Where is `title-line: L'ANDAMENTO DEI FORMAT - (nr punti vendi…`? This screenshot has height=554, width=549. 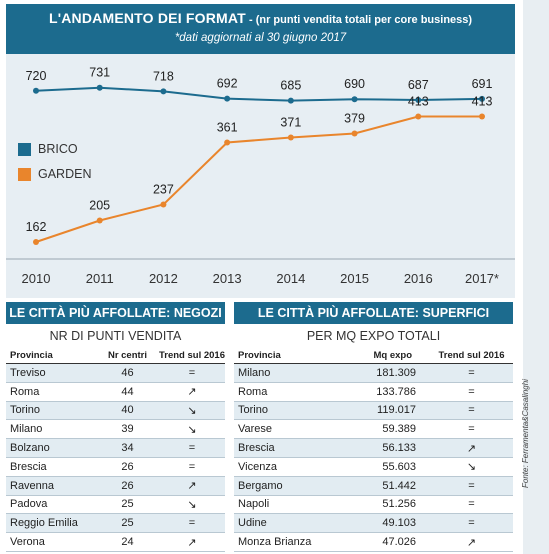
title-line: L'ANDAMENTO DEI FORMAT - (nr punti vendi… is located at coordinates (260, 16).